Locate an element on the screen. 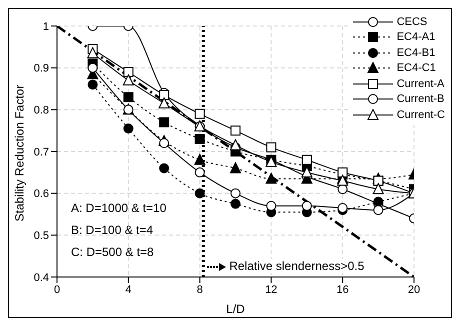 This screenshot has height=326, width=460. x-tick-label: 4 is located at coordinates (128, 290).